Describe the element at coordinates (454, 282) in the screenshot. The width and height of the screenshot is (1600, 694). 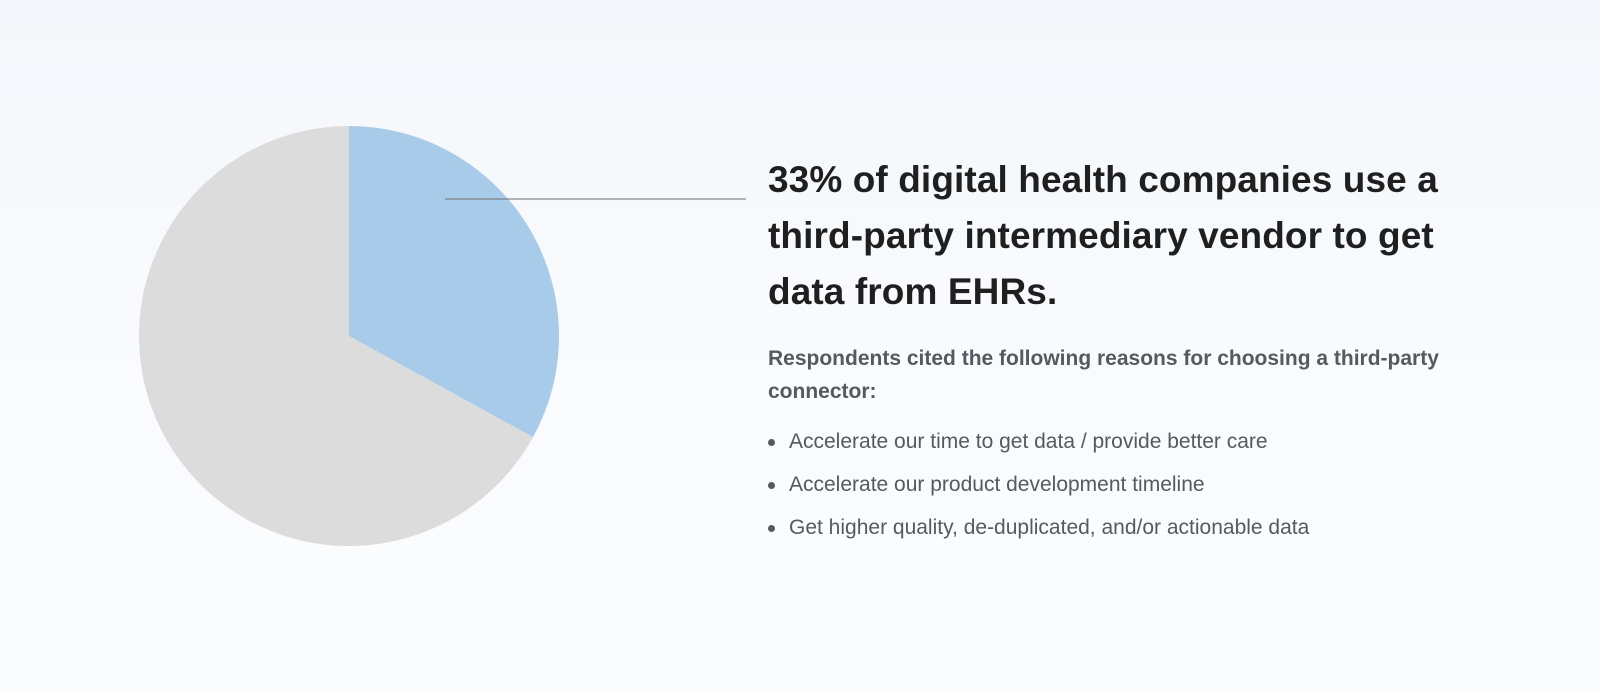
I see `pie-slice-highlight` at that location.